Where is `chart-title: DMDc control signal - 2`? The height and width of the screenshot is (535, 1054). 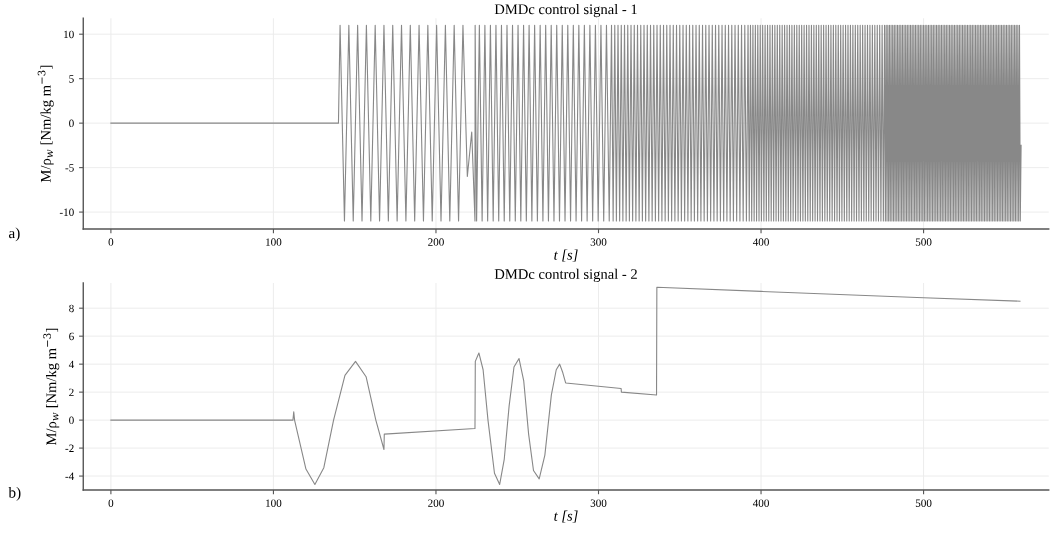
chart-title: DMDc control signal - 2 is located at coordinates (565, 275).